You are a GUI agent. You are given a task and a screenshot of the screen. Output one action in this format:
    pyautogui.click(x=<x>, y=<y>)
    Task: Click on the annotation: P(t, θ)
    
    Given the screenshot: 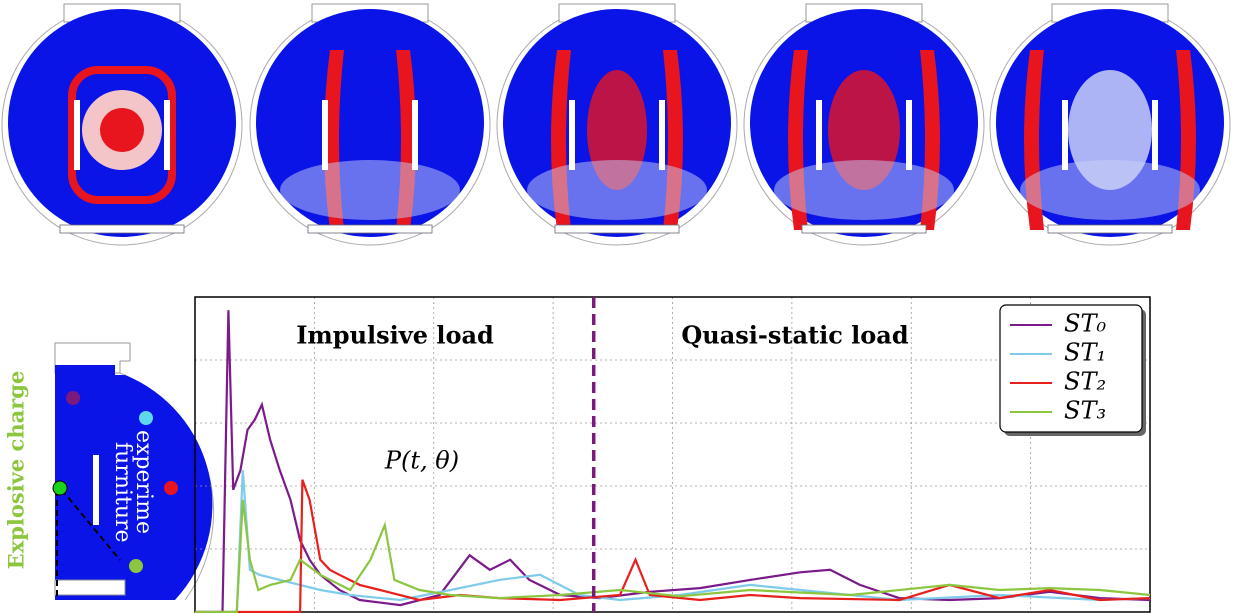 What is the action you would take?
    pyautogui.click(x=421, y=461)
    